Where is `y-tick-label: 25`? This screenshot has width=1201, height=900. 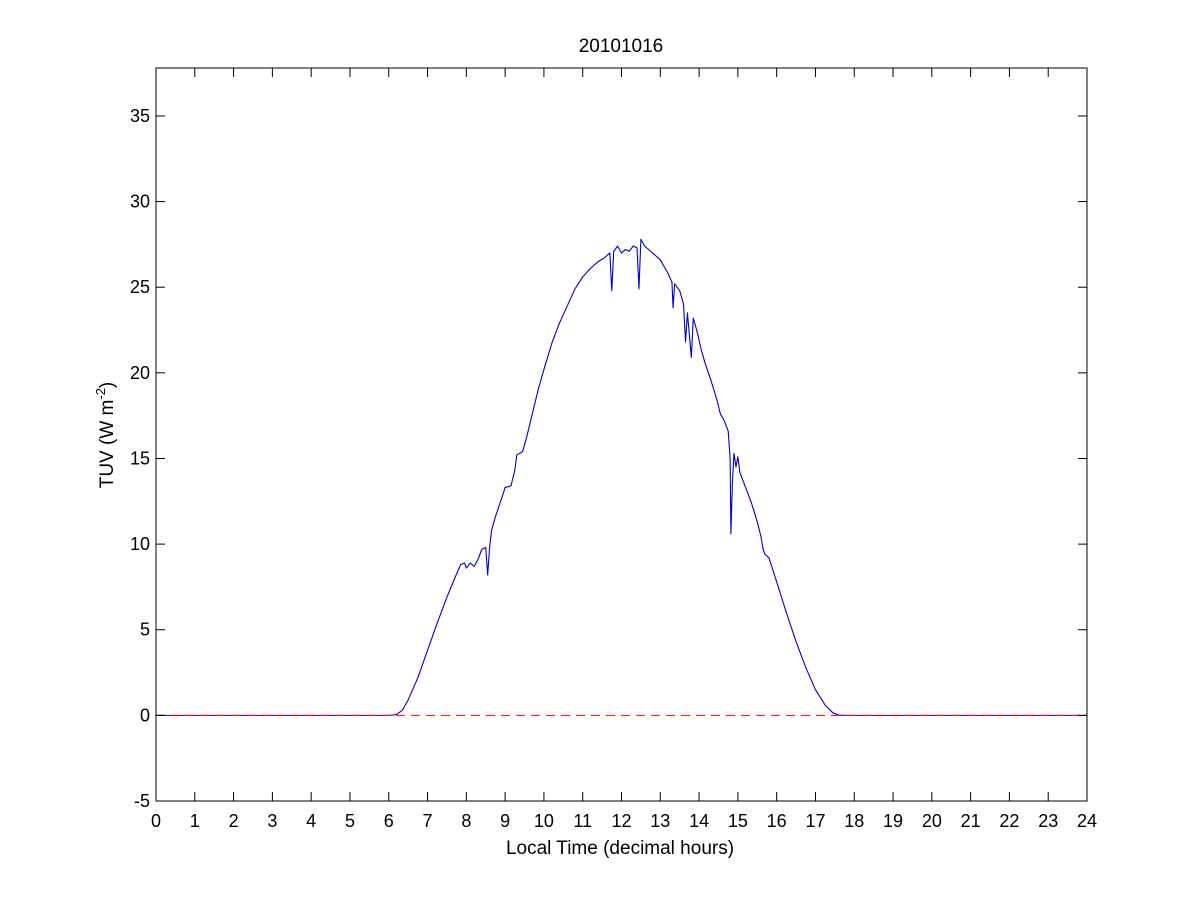 y-tick-label: 25 is located at coordinates (140, 287).